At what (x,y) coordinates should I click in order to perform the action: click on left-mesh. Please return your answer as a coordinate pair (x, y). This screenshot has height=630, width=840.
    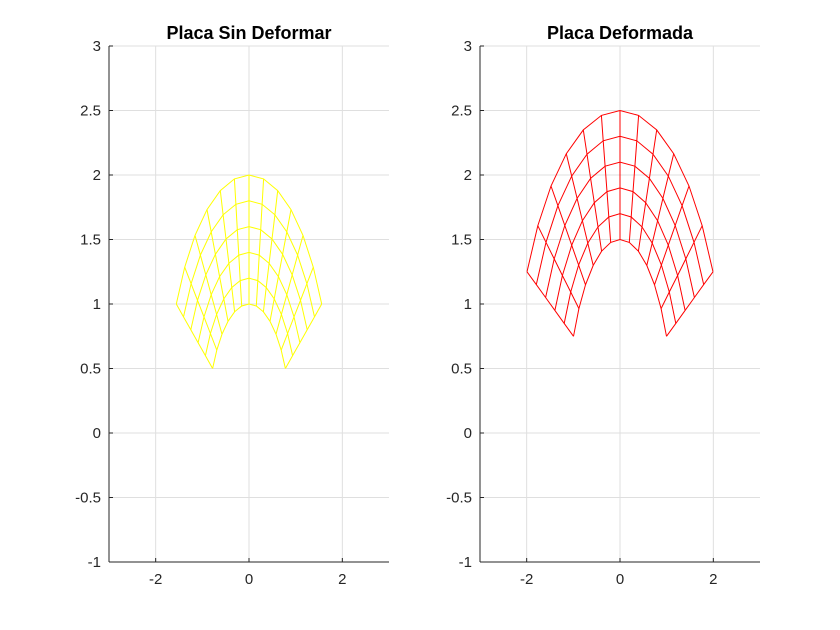
    Looking at the image, I should click on (249, 271).